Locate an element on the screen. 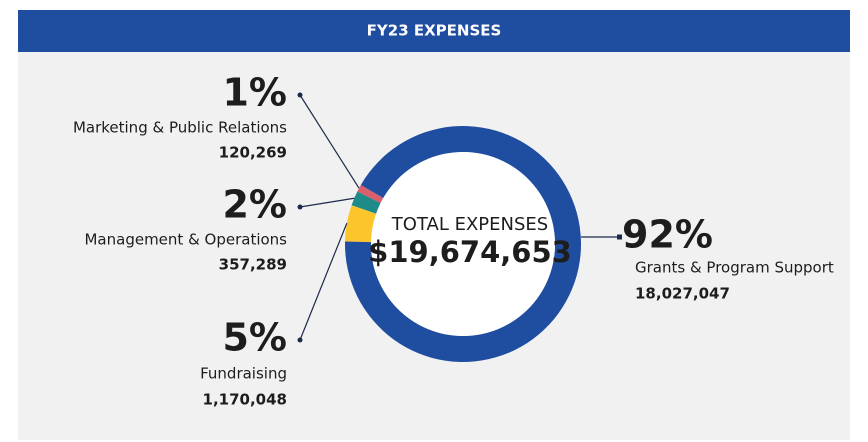 This screenshot has width=868, height=442. amount-label: 1,170,048 is located at coordinates (245, 400).